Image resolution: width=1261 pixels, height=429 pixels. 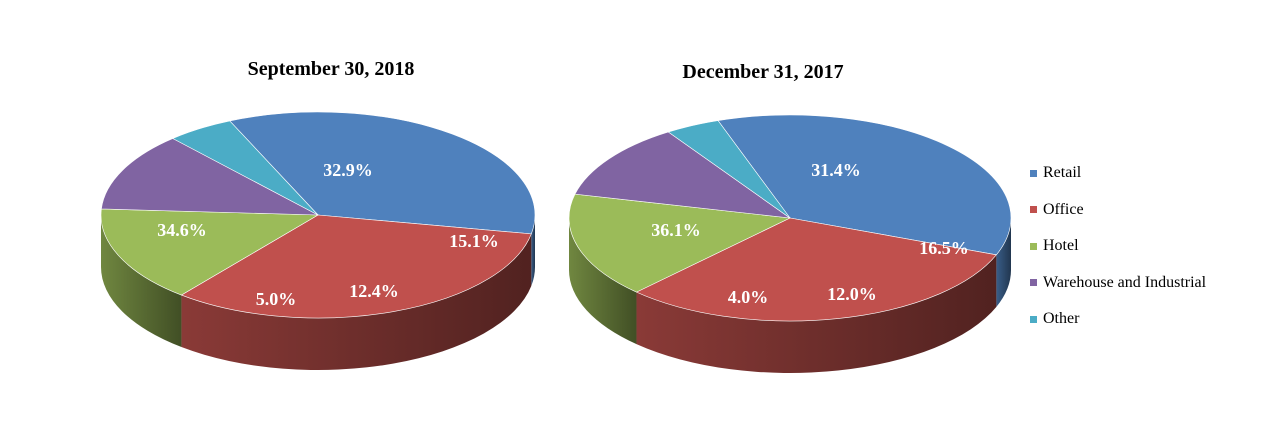 I want to click on legend-item-warehouse: Warehouse and Industrial, so click(x=1118, y=283).